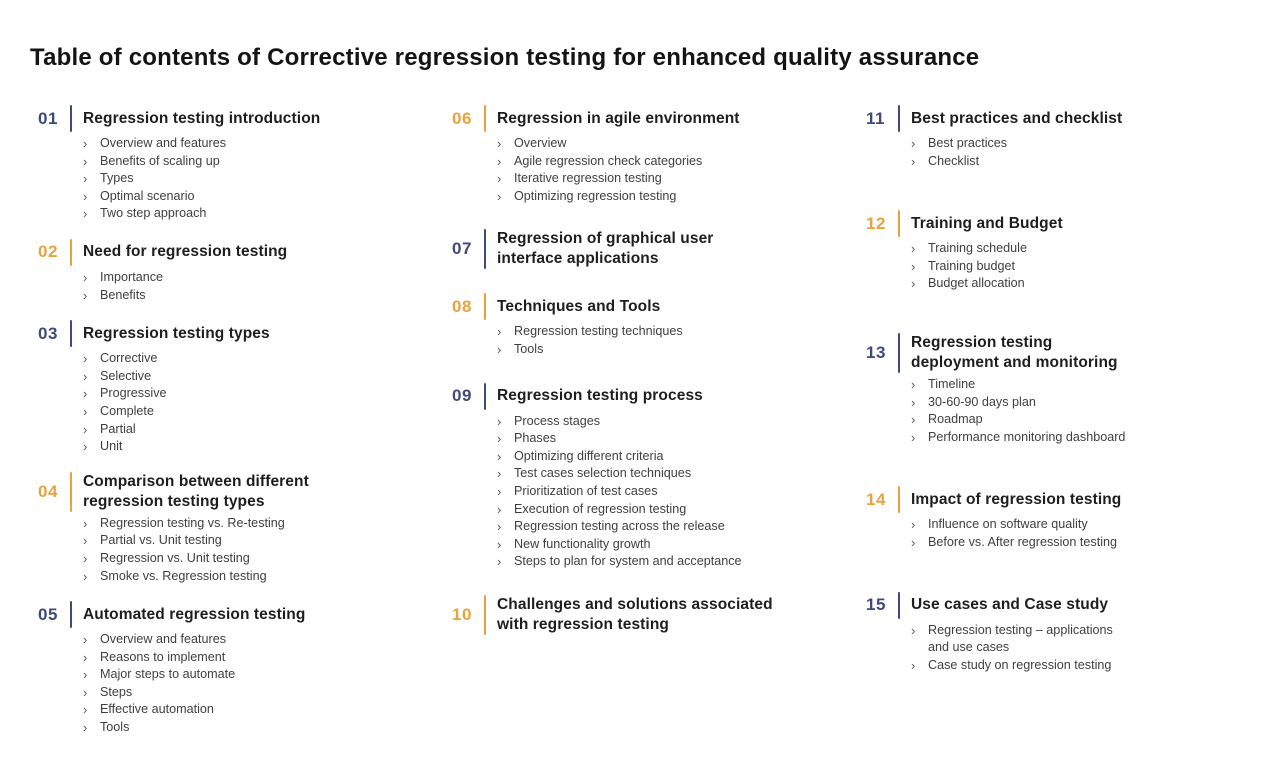  Describe the element at coordinates (595, 195) in the screenshot. I see `toc-item-label: Optimizing regression testing` at that location.